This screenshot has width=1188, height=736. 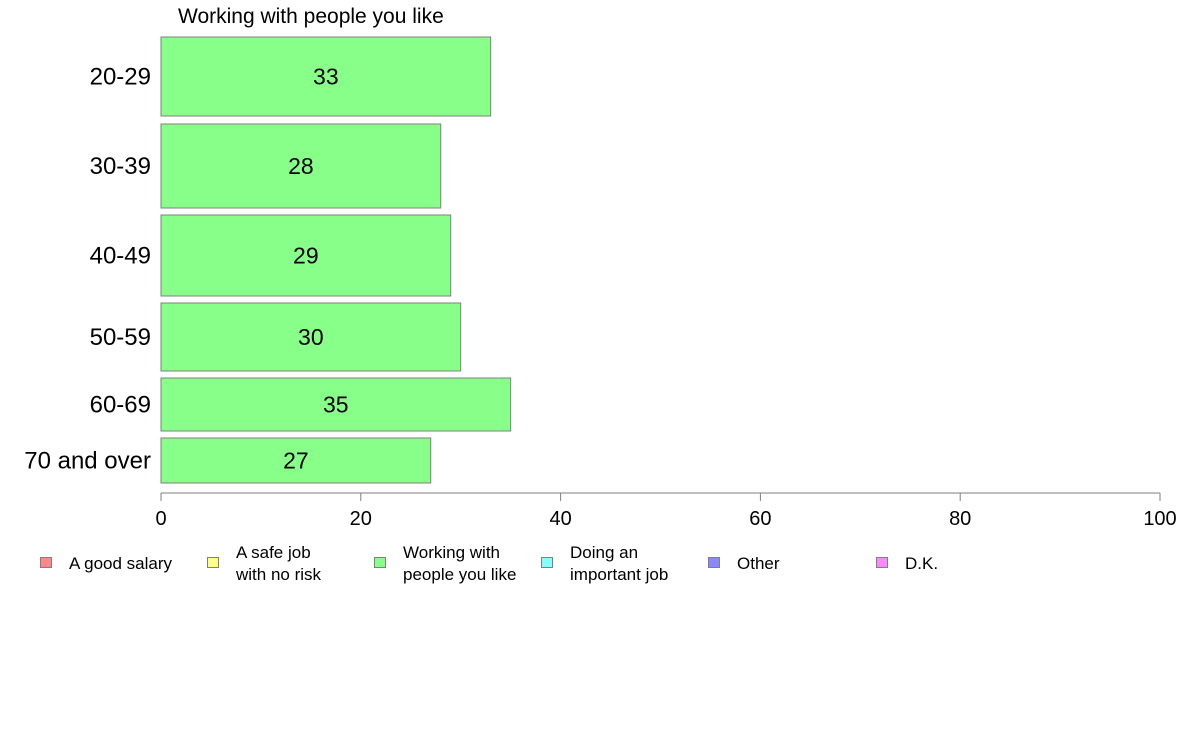 I want to click on bar-value-label: 29, so click(x=306, y=256).